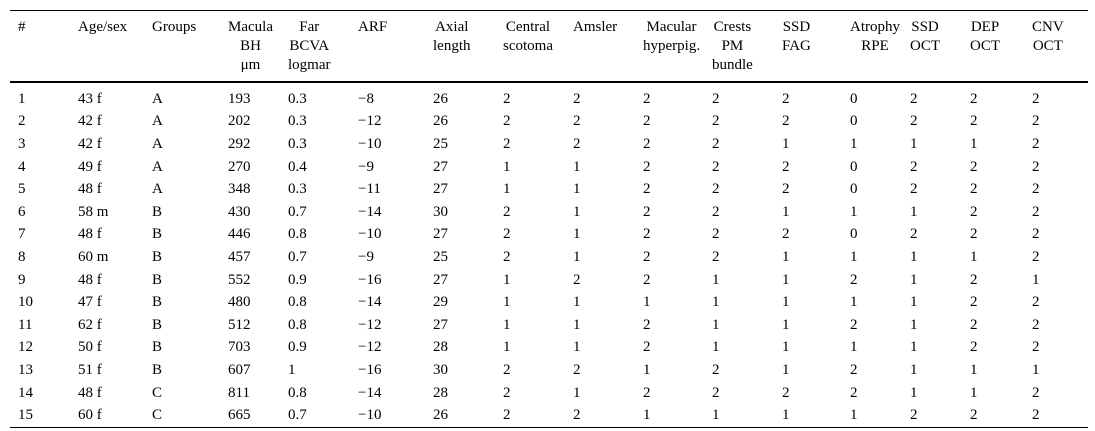 This screenshot has height=431, width=1095. Describe the element at coordinates (174, 27) in the screenshot. I see `column-header-block: Groups` at that location.